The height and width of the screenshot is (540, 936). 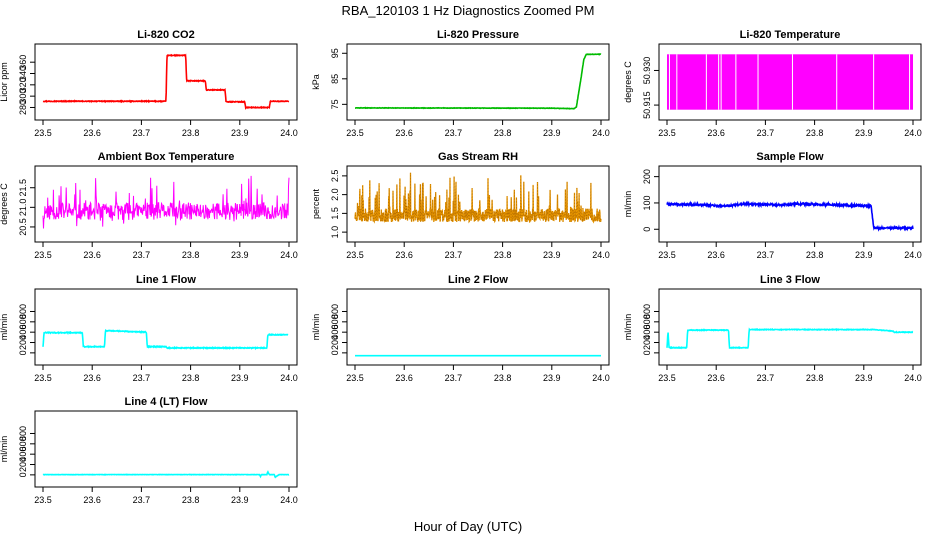 I want to click on panel-2-x-tick-label: 23.7, so click(x=454, y=133).